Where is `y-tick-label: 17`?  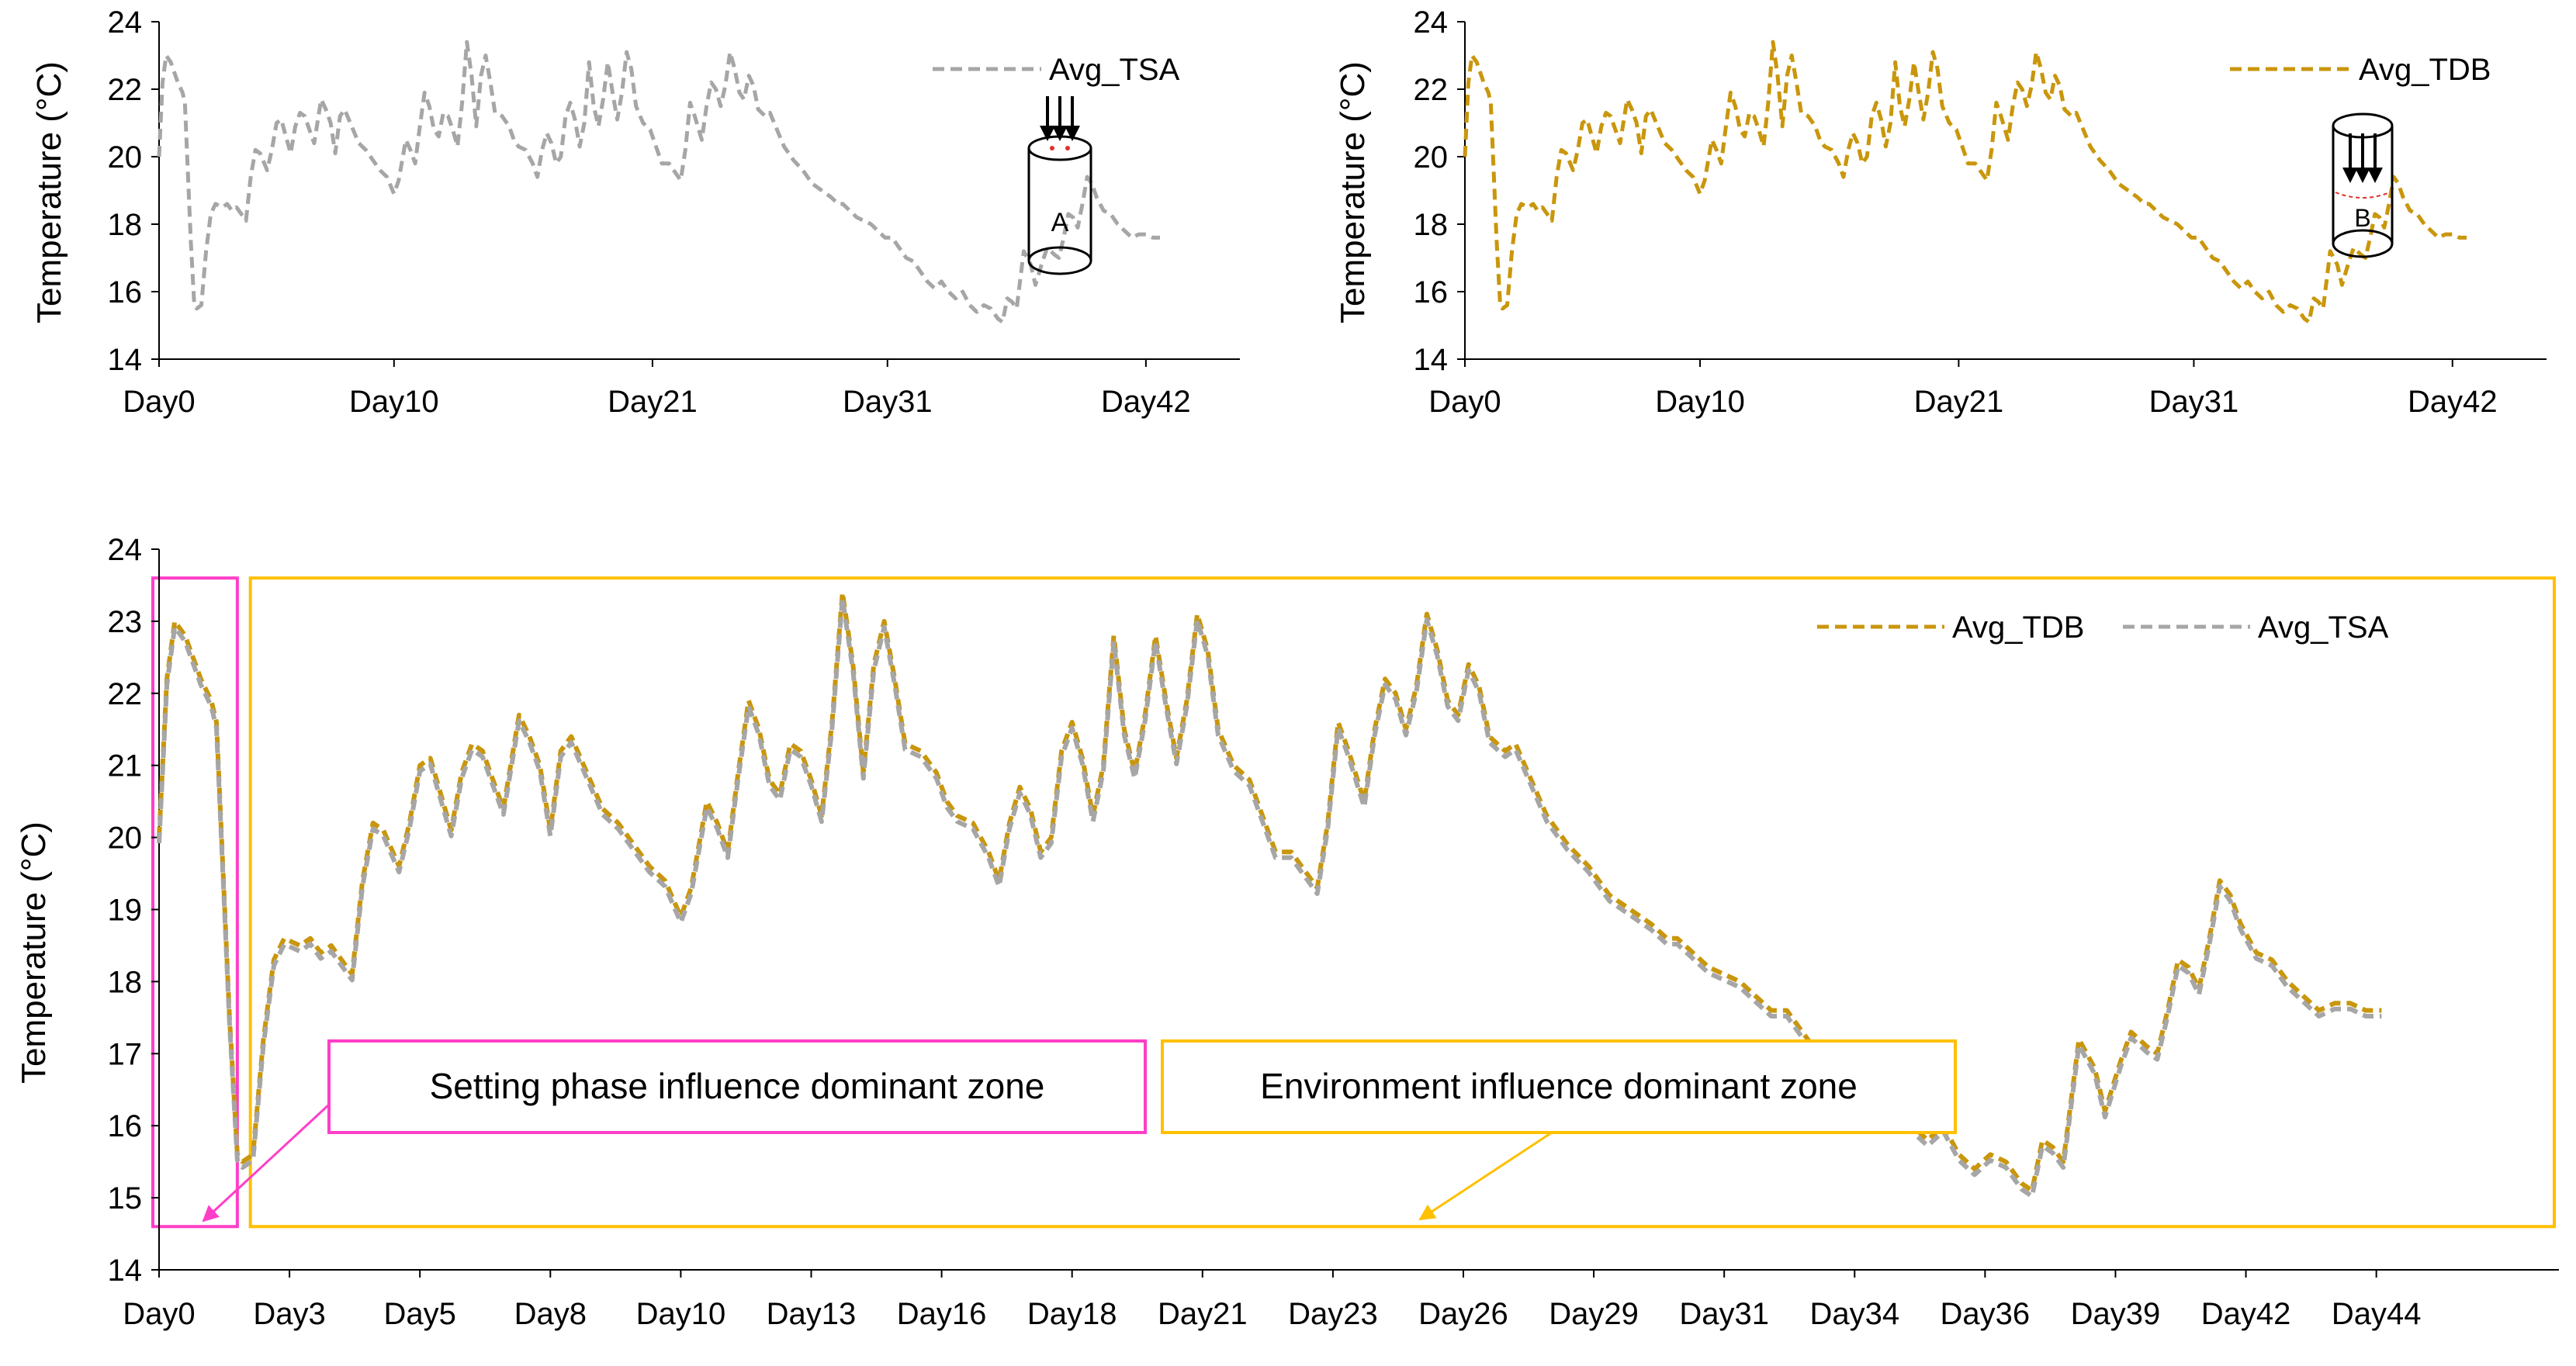 y-tick-label: 17 is located at coordinates (125, 1054).